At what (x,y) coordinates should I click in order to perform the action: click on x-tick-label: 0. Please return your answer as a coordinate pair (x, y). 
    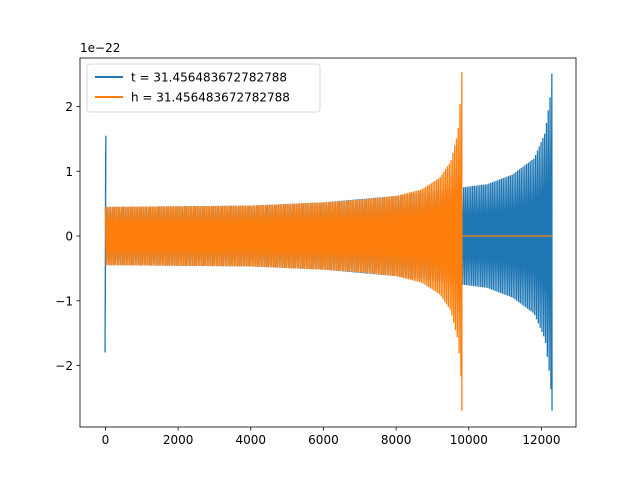
    Looking at the image, I should click on (106, 440).